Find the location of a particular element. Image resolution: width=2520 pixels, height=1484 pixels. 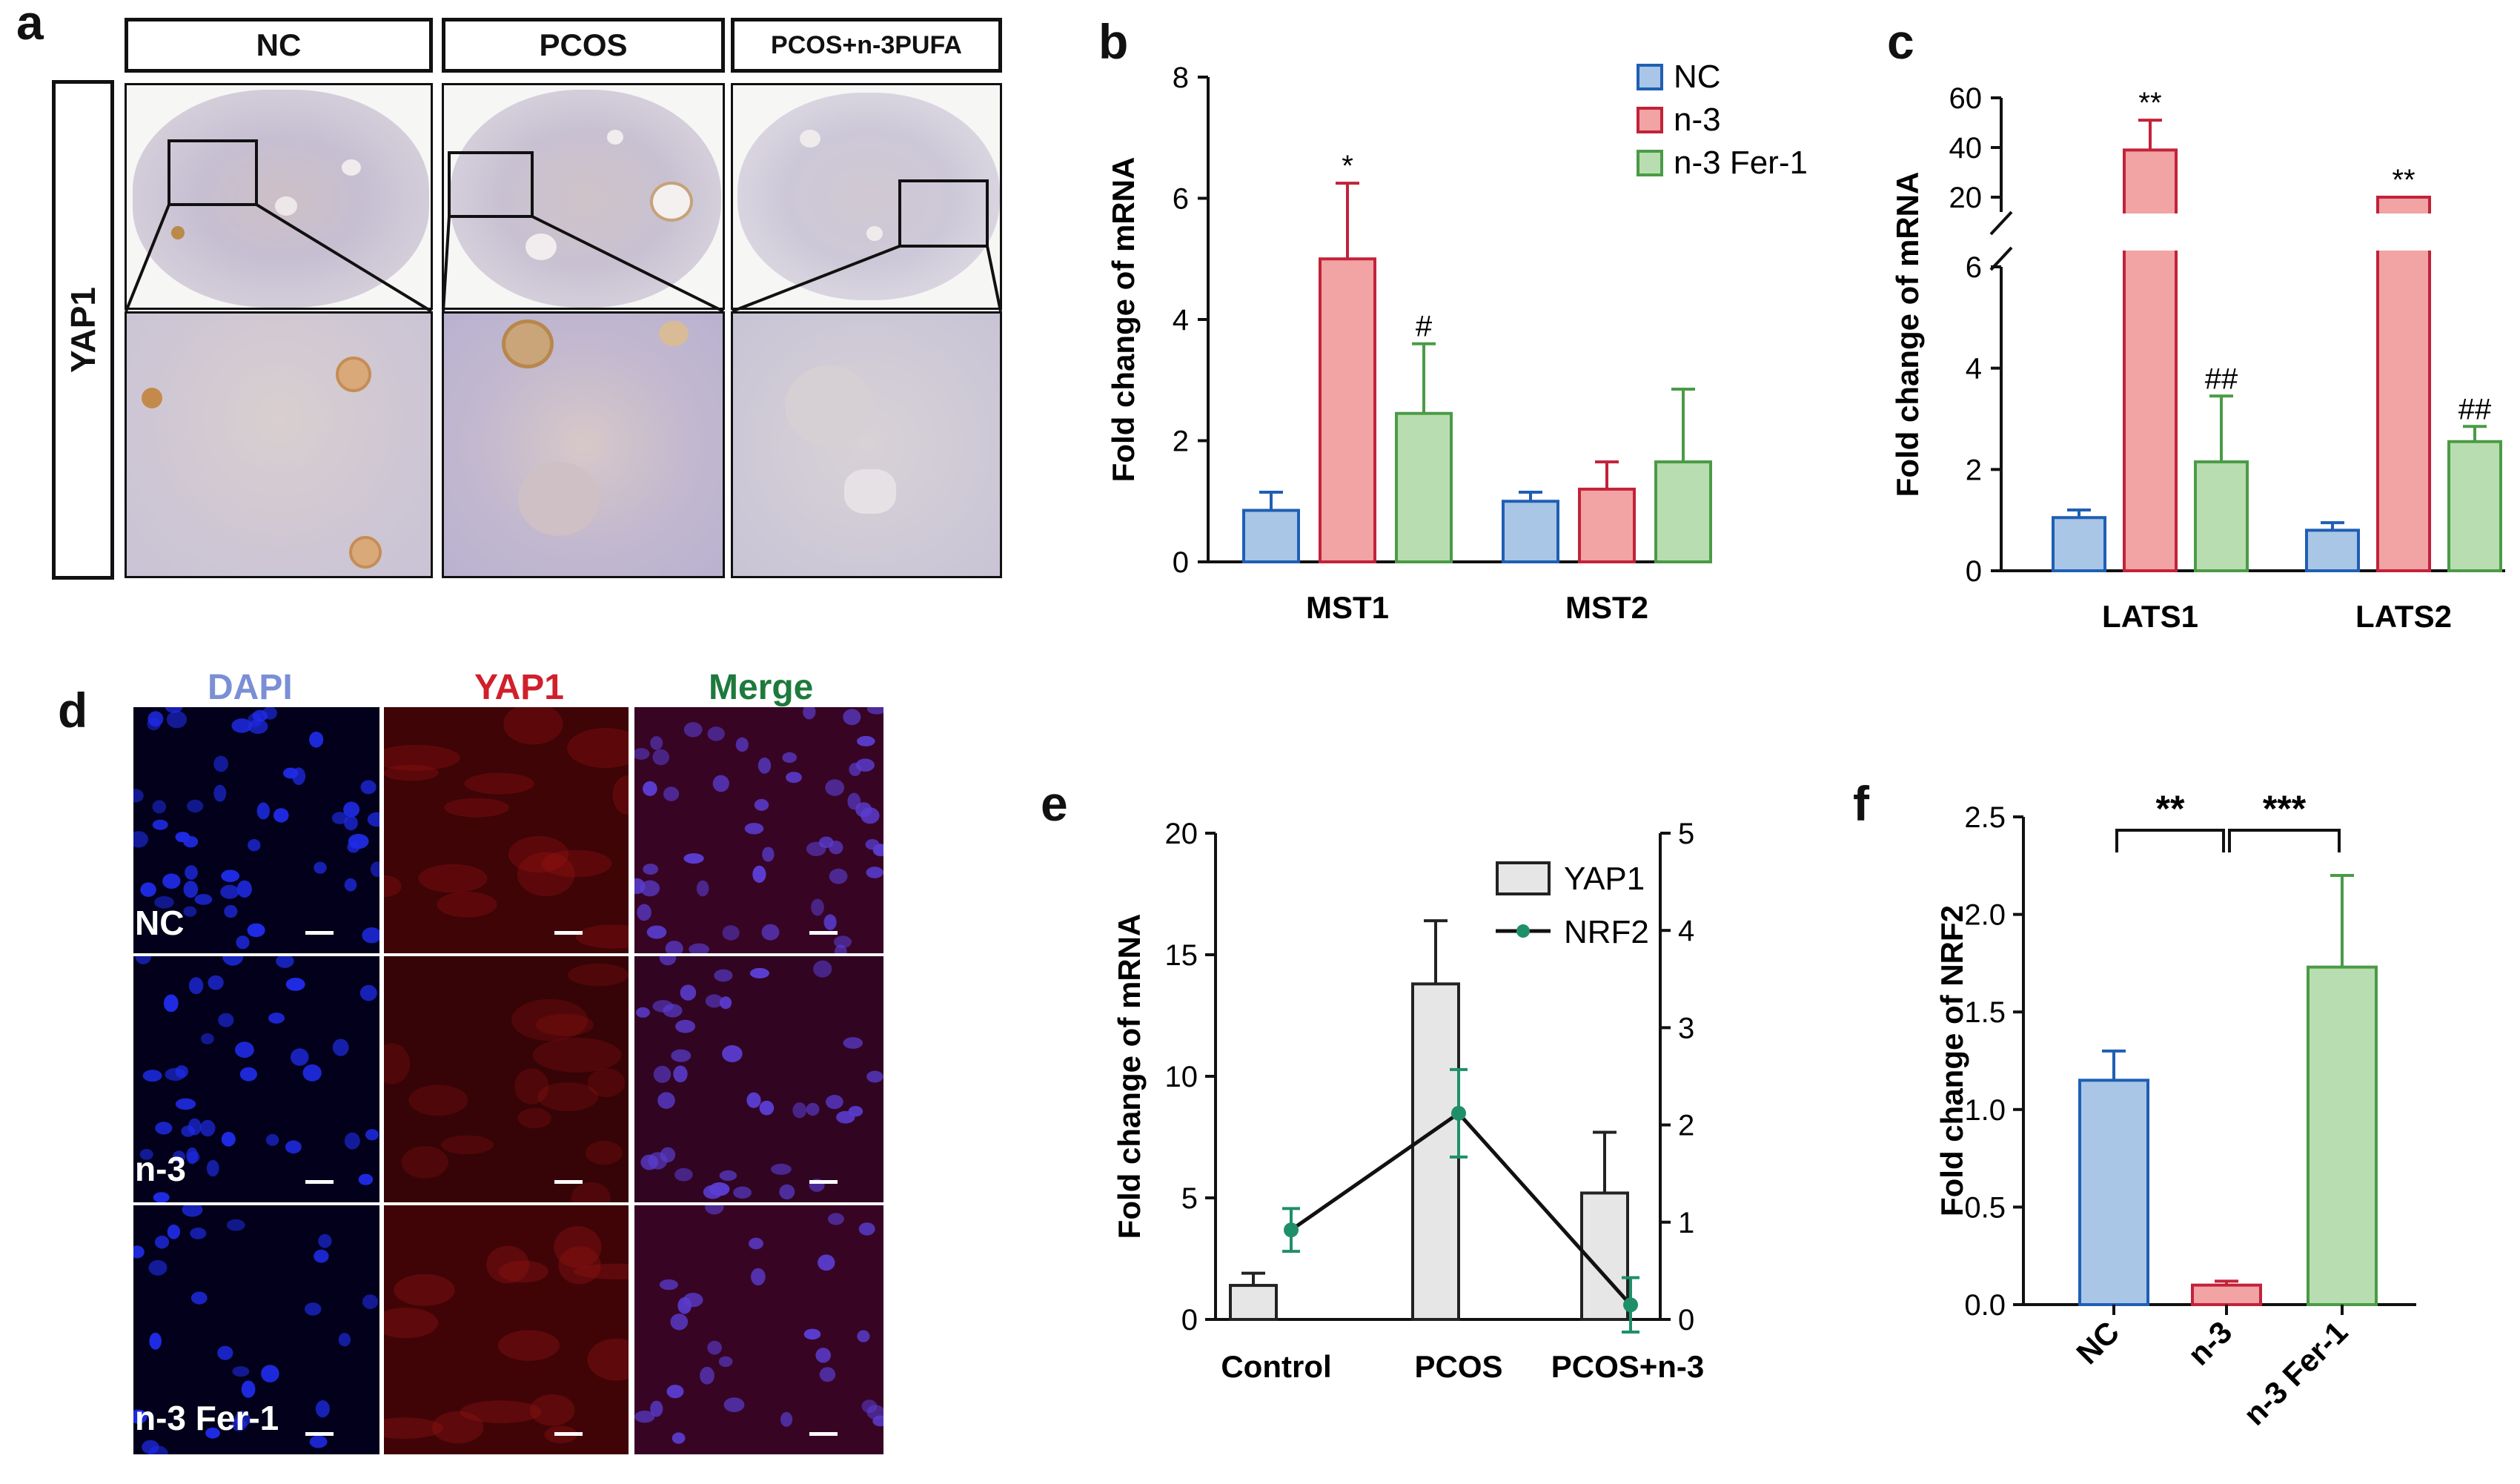

y-tick-label: 60 is located at coordinates (1966, 99).